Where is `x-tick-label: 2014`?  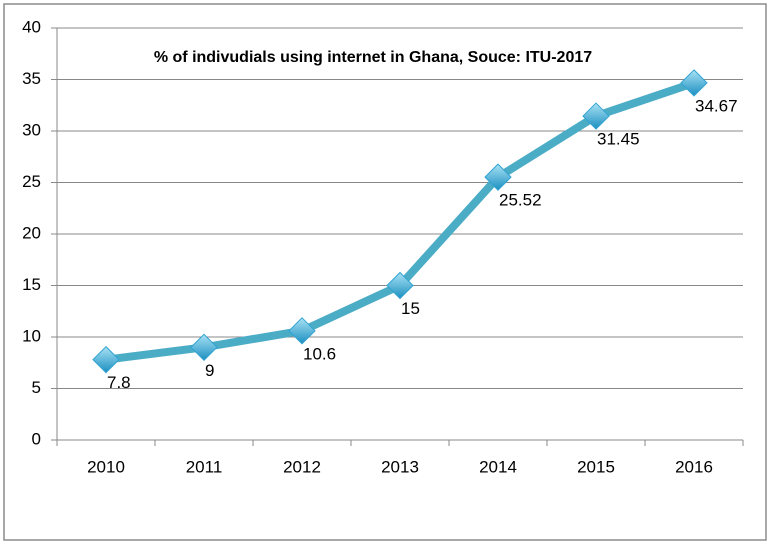
x-tick-label: 2014 is located at coordinates (498, 466).